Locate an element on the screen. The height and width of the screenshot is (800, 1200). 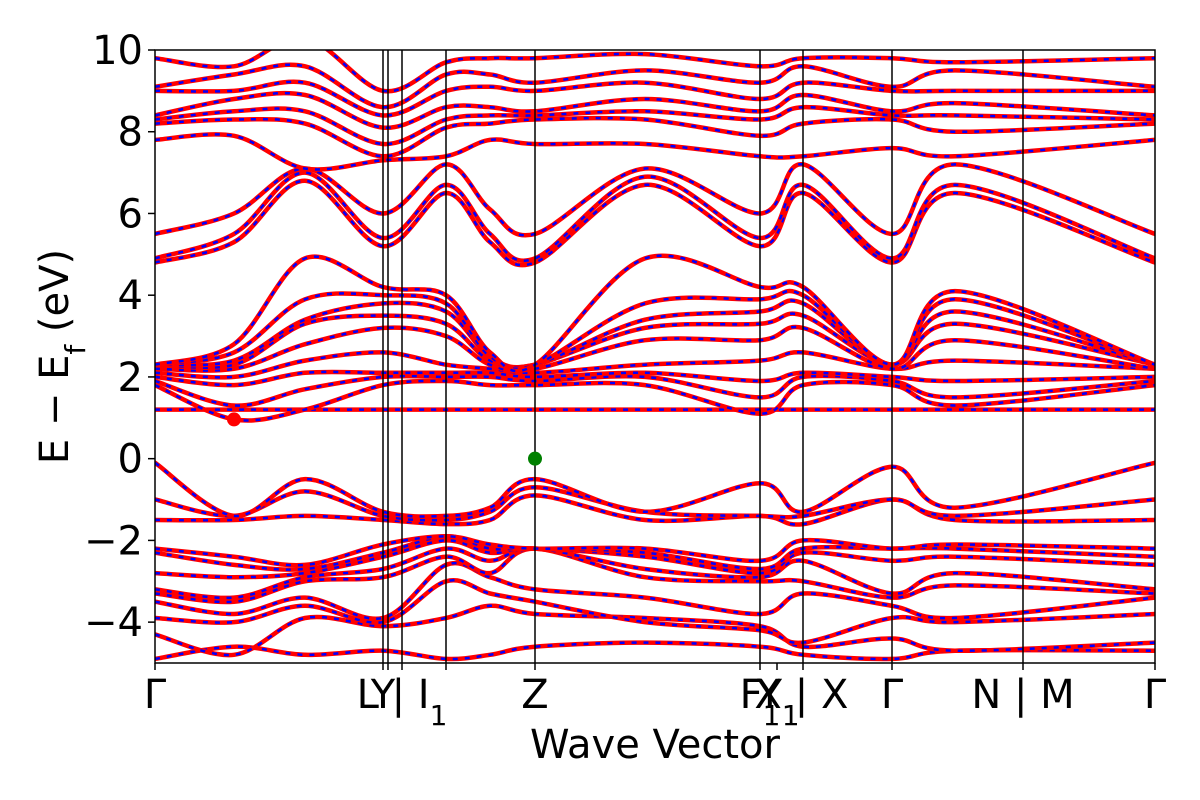
x-tick-label: Z is located at coordinates (534, 695).